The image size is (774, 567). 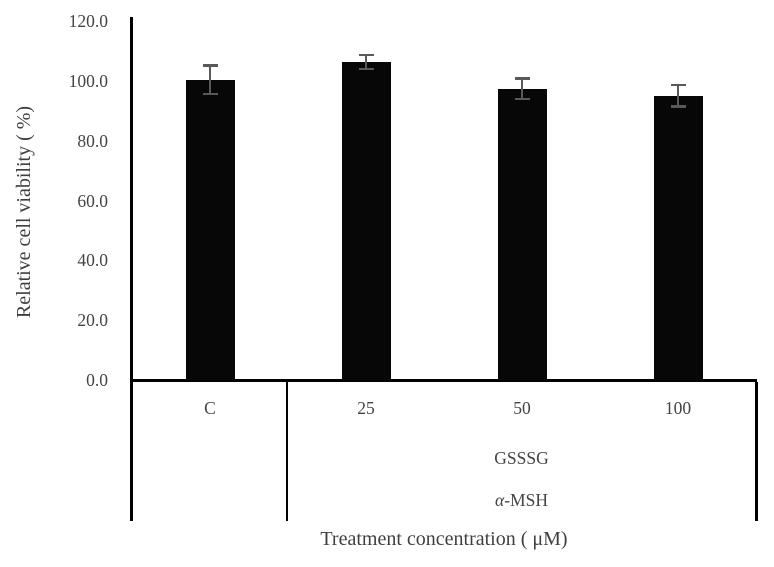 I want to click on group-label-alpha-msh: α-MSH, so click(x=521, y=500).